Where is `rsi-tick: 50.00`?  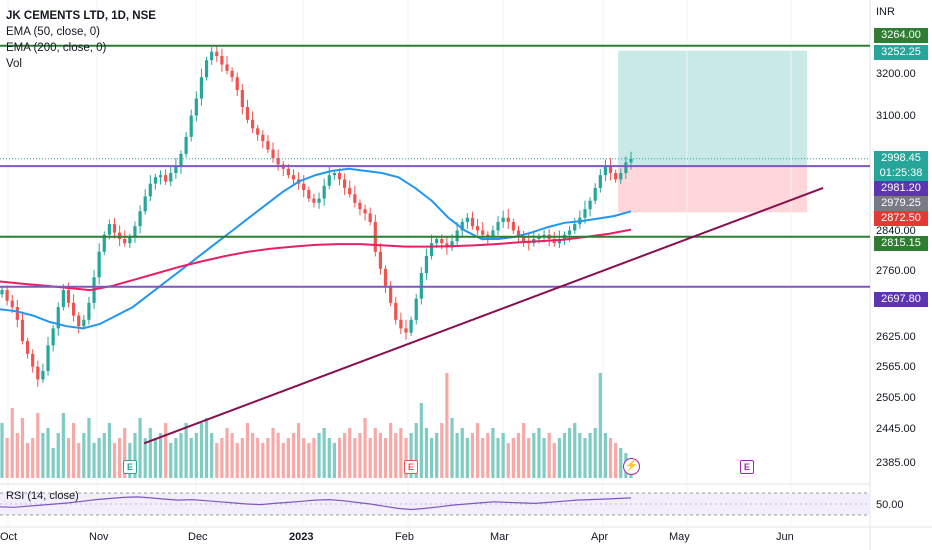
rsi-tick: 50.00 is located at coordinates (890, 505).